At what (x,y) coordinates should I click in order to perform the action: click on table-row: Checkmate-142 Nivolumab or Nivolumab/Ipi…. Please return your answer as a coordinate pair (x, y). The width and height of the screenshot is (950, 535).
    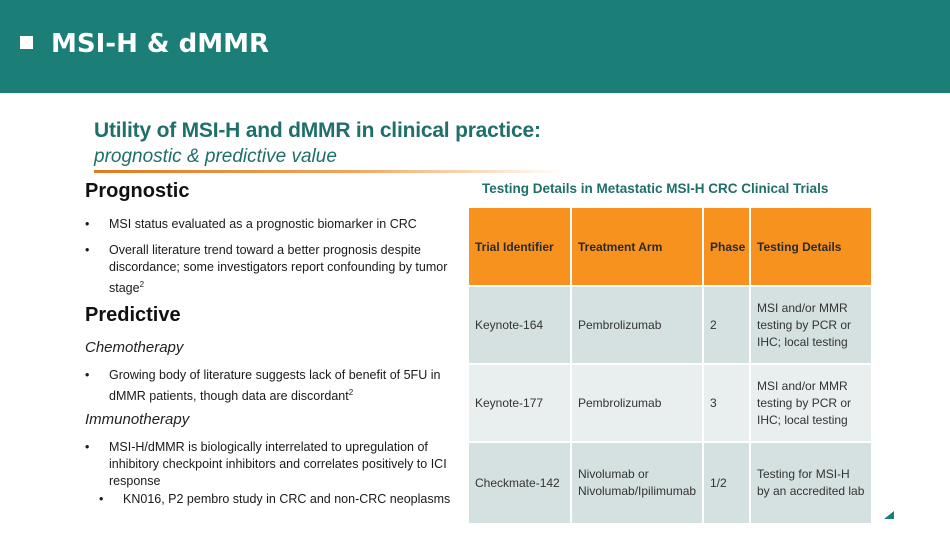
    Looking at the image, I should click on (670, 483).